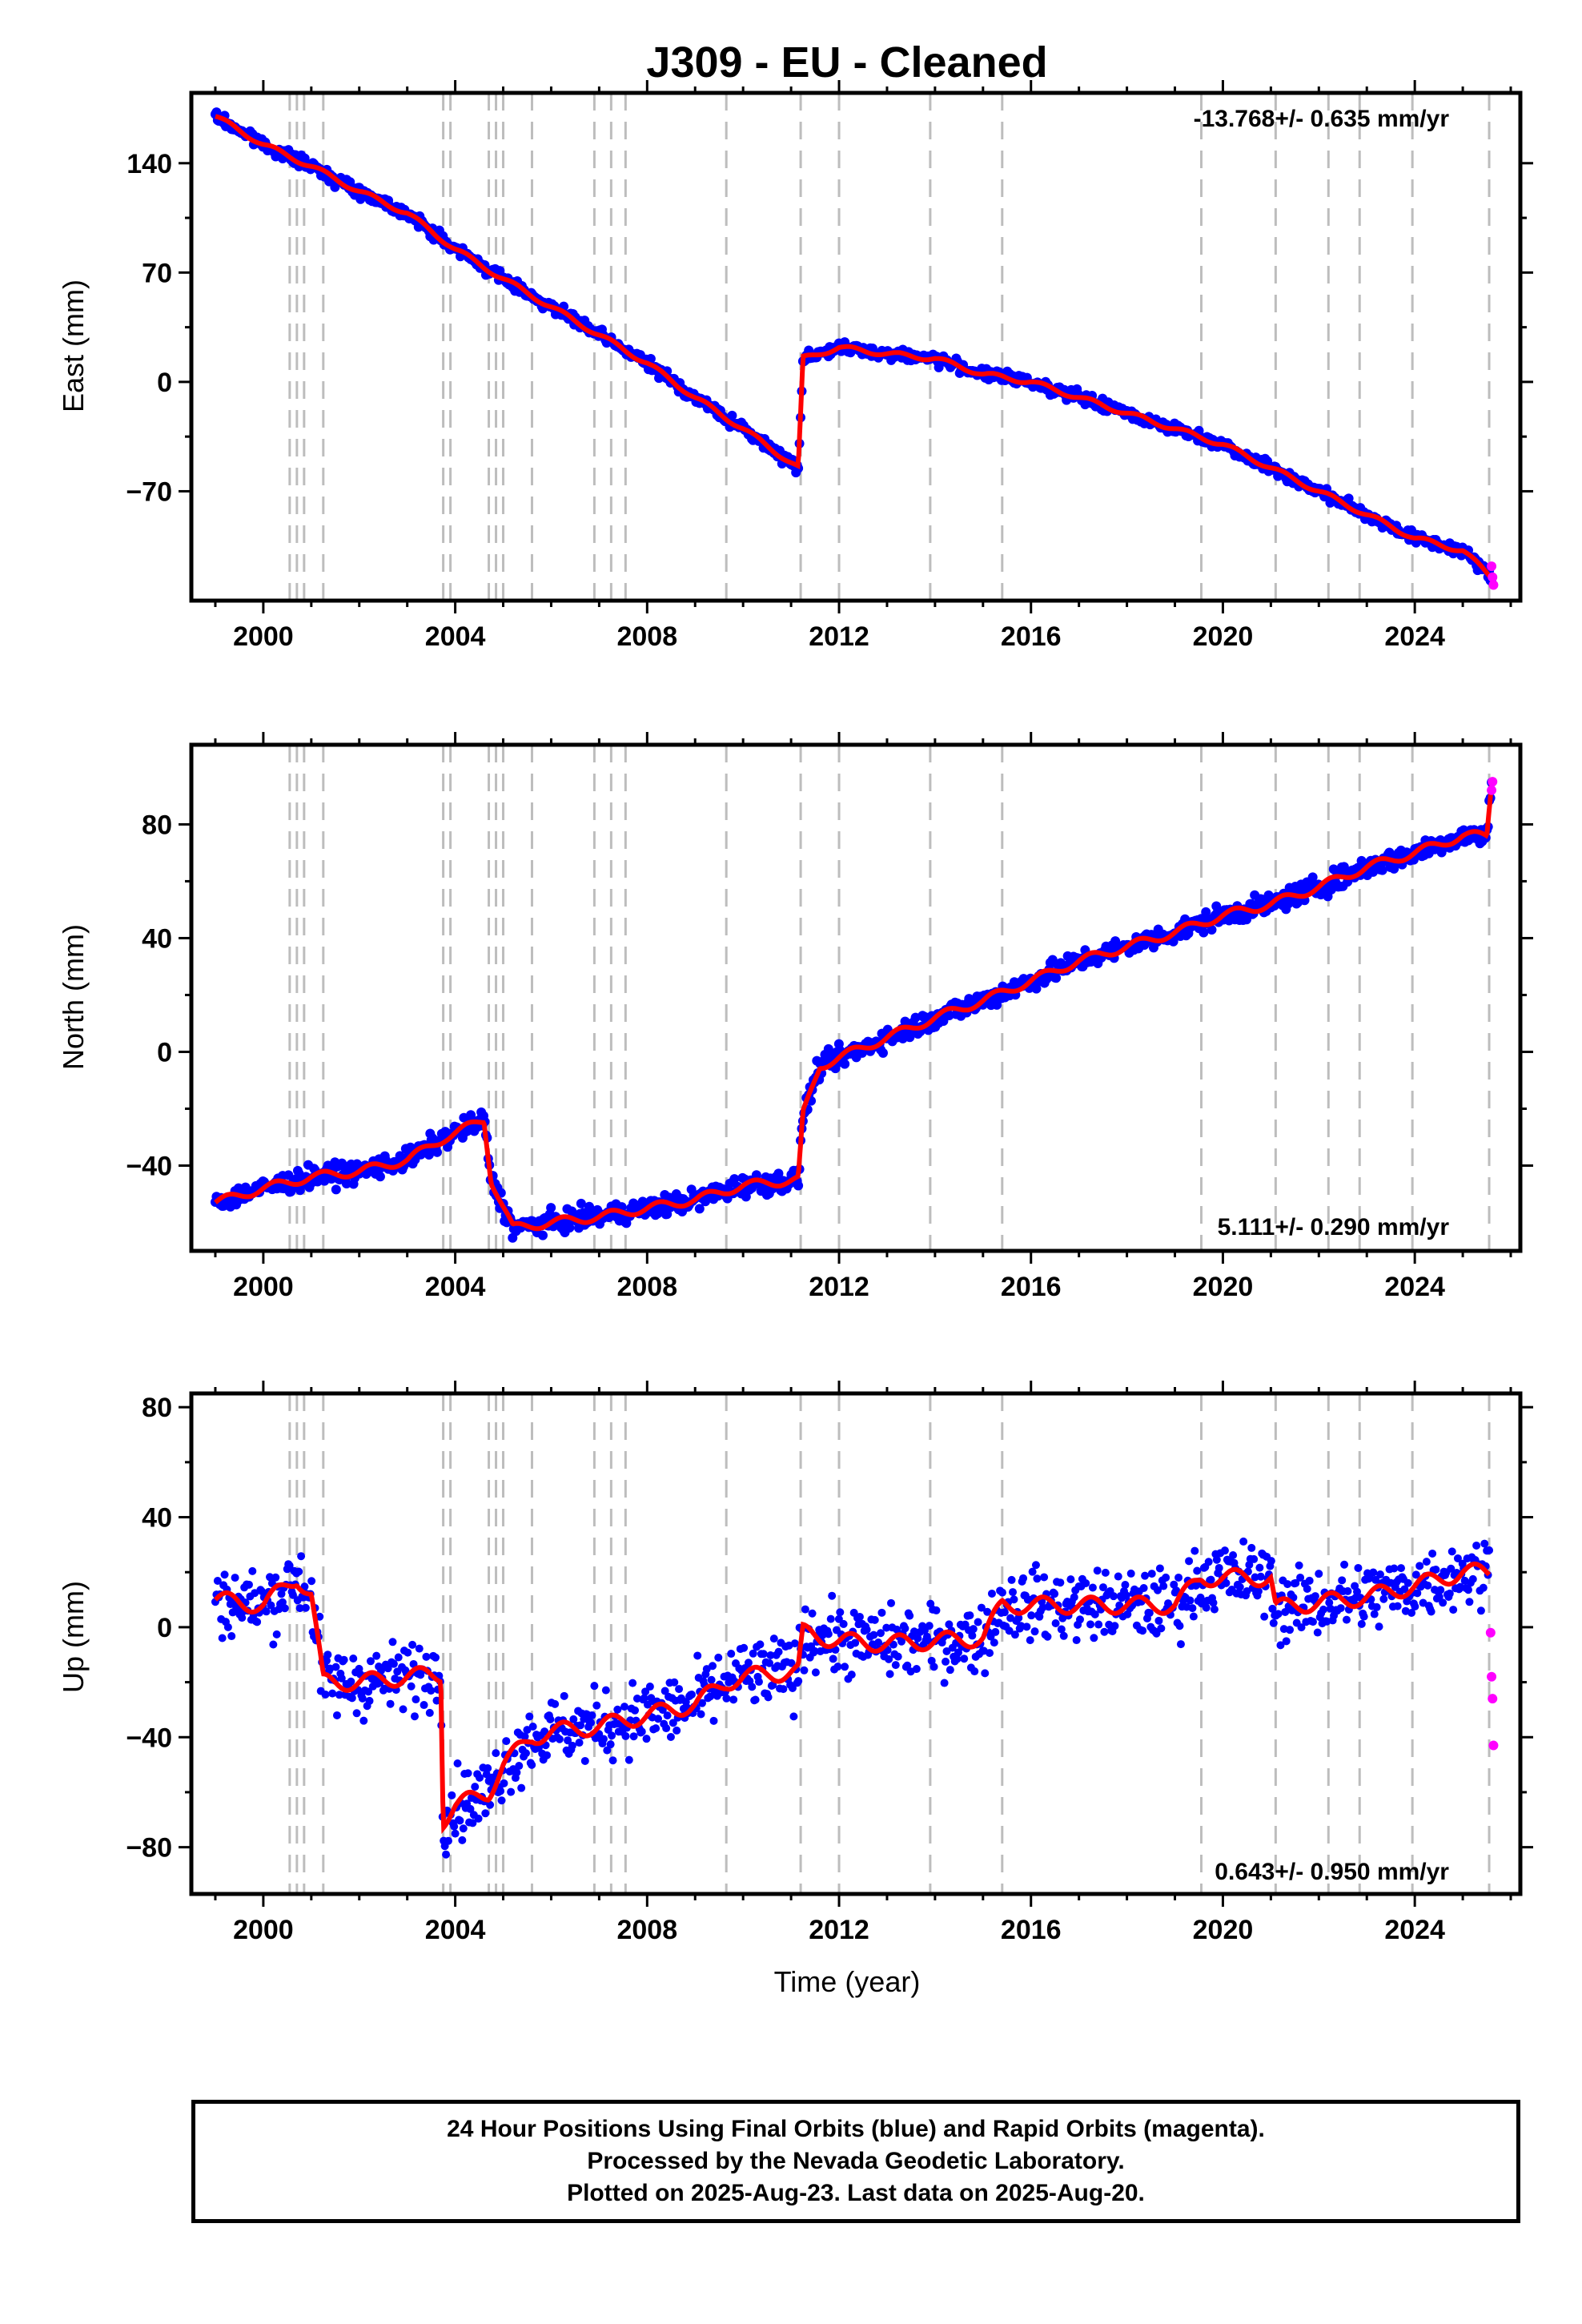 This screenshot has height=2324, width=1582. I want to click on final-orbit-points, so click(852, 1698).